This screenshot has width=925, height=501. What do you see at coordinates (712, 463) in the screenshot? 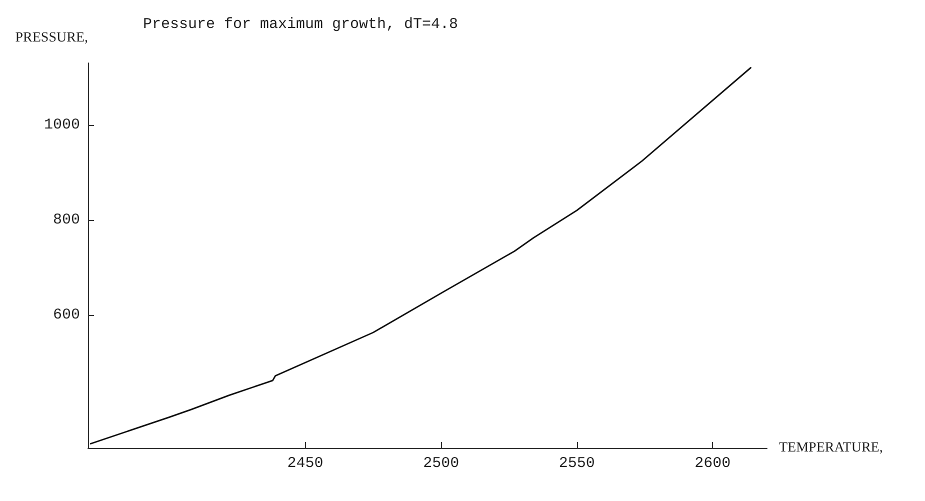
I see `x-tick-label: 2600` at bounding box center [712, 463].